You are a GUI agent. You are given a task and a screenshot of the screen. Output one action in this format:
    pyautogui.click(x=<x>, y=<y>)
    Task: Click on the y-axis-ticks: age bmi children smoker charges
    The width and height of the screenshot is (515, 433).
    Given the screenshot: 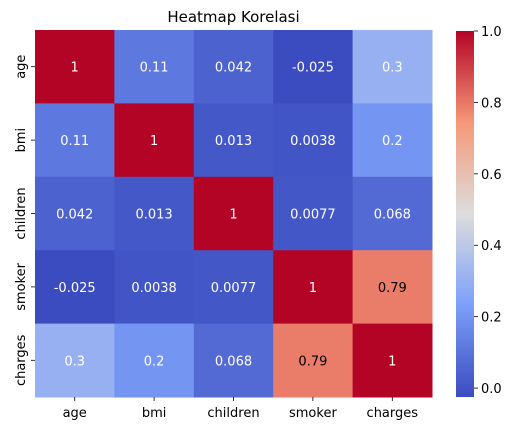 What is the action you would take?
    pyautogui.click(x=24, y=220)
    